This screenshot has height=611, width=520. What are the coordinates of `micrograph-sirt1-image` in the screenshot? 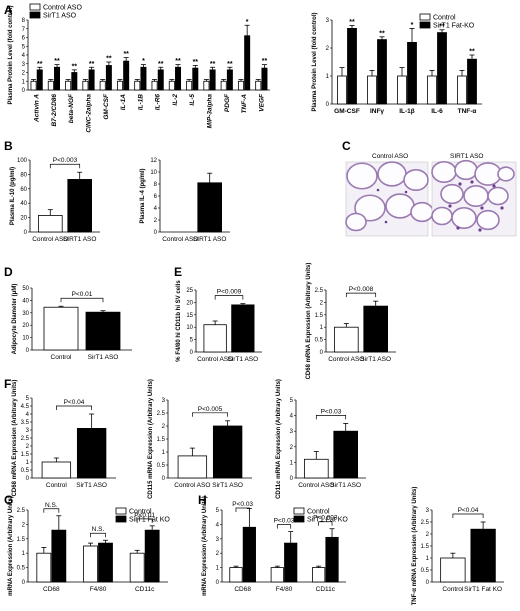 It's located at (474, 198).